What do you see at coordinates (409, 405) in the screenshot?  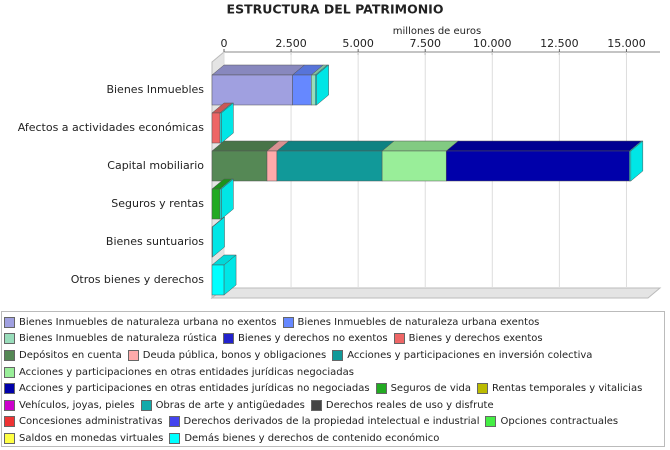 I see `legend-label: Derechos reales de uso y disfrute` at bounding box center [409, 405].